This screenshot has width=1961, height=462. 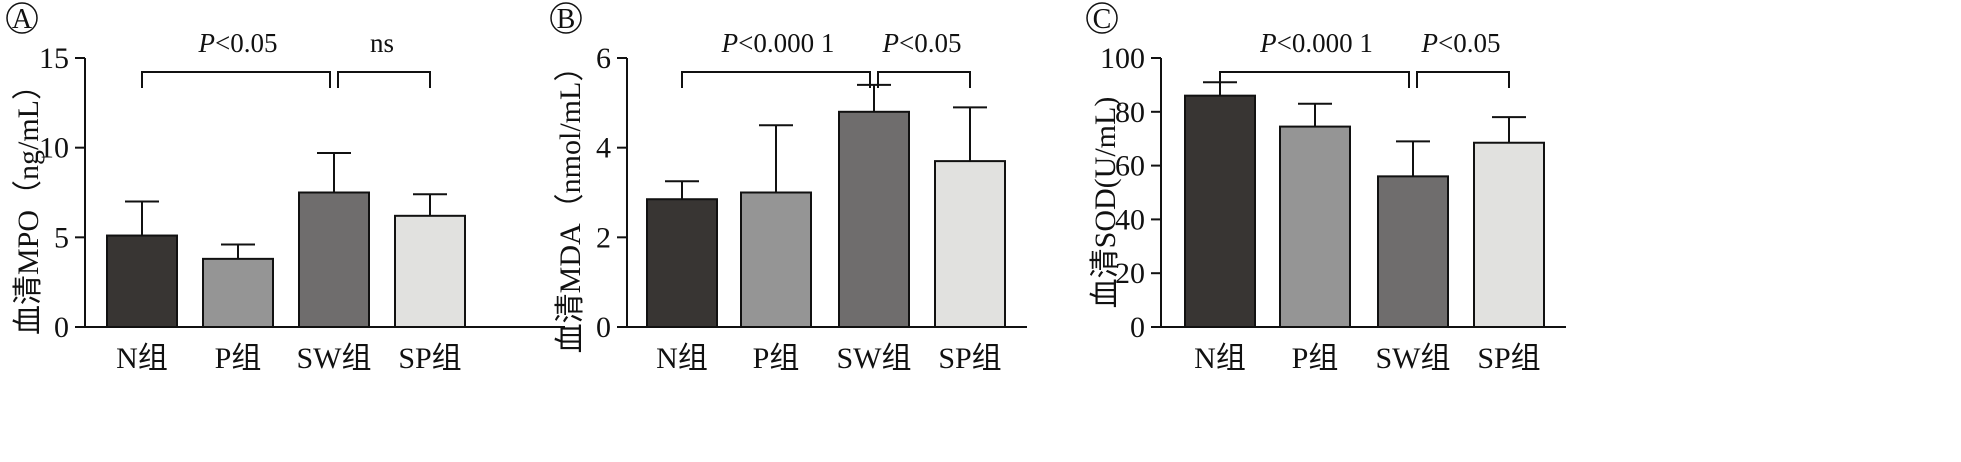 I want to click on significance-value: ns, so click(x=382, y=43).